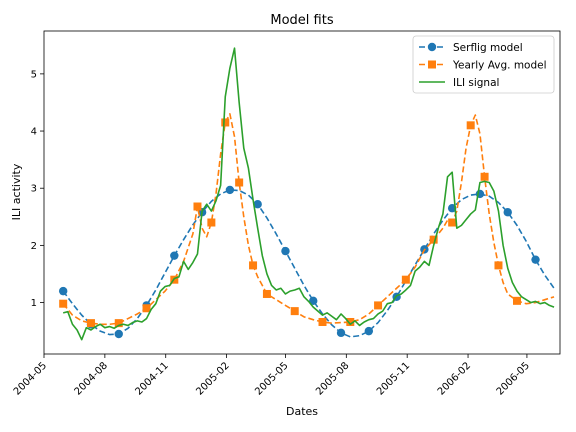 Image resolution: width=576 pixels, height=432 pixels. Describe the element at coordinates (432, 47) in the screenshot. I see `legend-marker-serflig-model` at that location.